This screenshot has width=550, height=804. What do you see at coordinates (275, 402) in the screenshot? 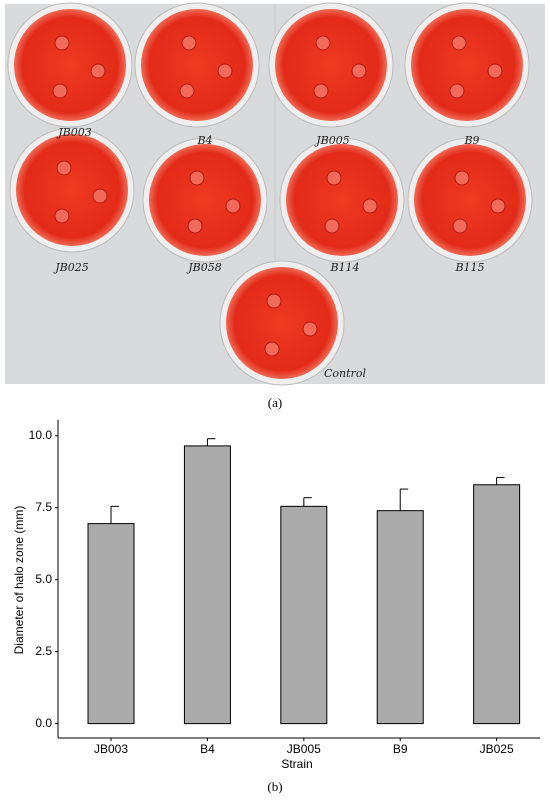
I see `caption: (a)` at bounding box center [275, 402].